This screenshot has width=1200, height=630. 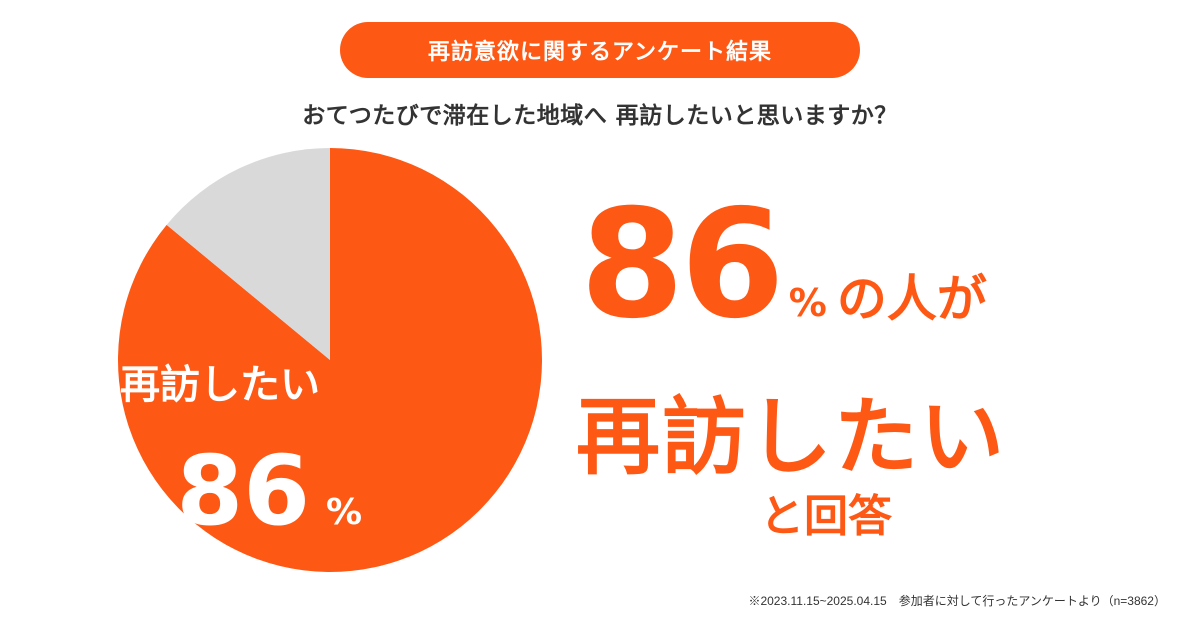 I want to click on survey-title-badge: 再訪意欲に関するアンケート結果, so click(x=600, y=50).